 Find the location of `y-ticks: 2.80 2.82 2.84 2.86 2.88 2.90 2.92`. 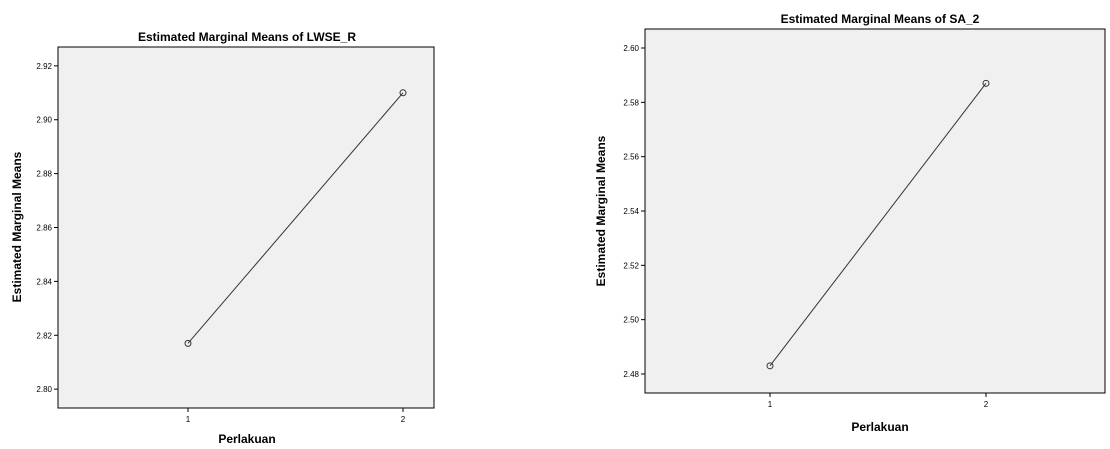

y-ticks: 2.80 2.82 2.84 2.86 2.88 2.90 2.92 is located at coordinates (47, 228).